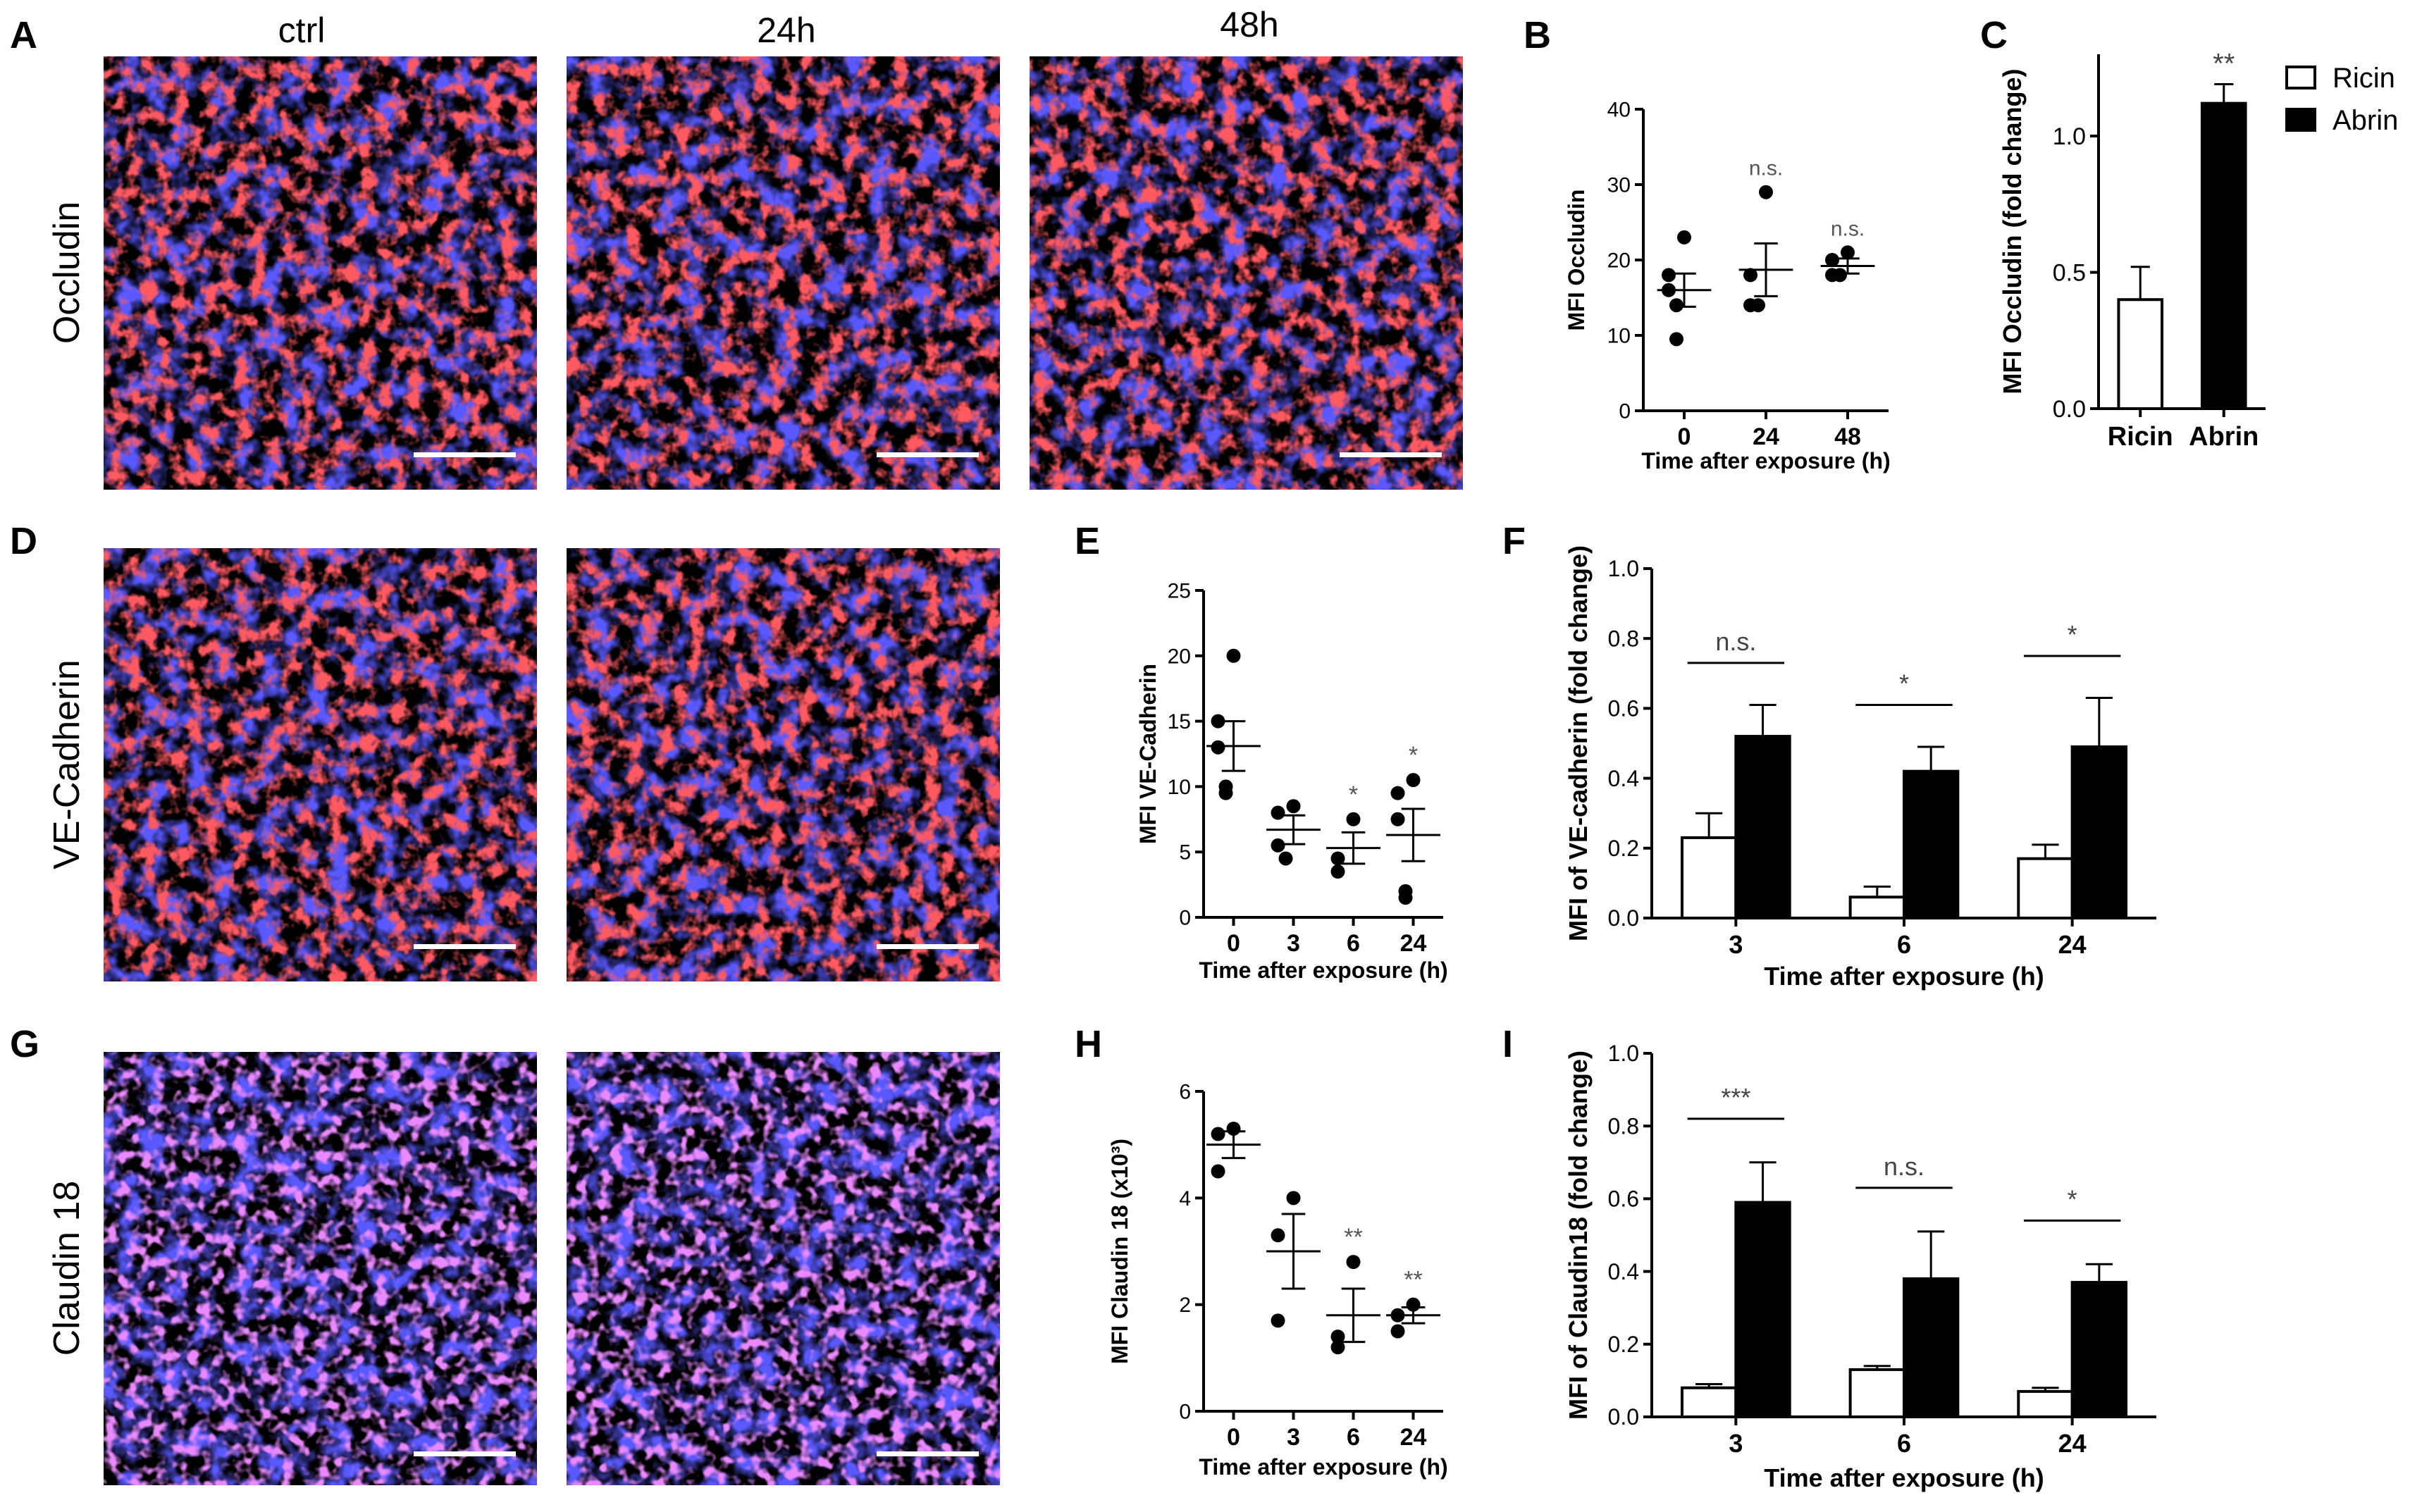 This screenshot has width=2422, height=1512. I want to click on row-label-claudin18: Claudin 18, so click(67, 1268).